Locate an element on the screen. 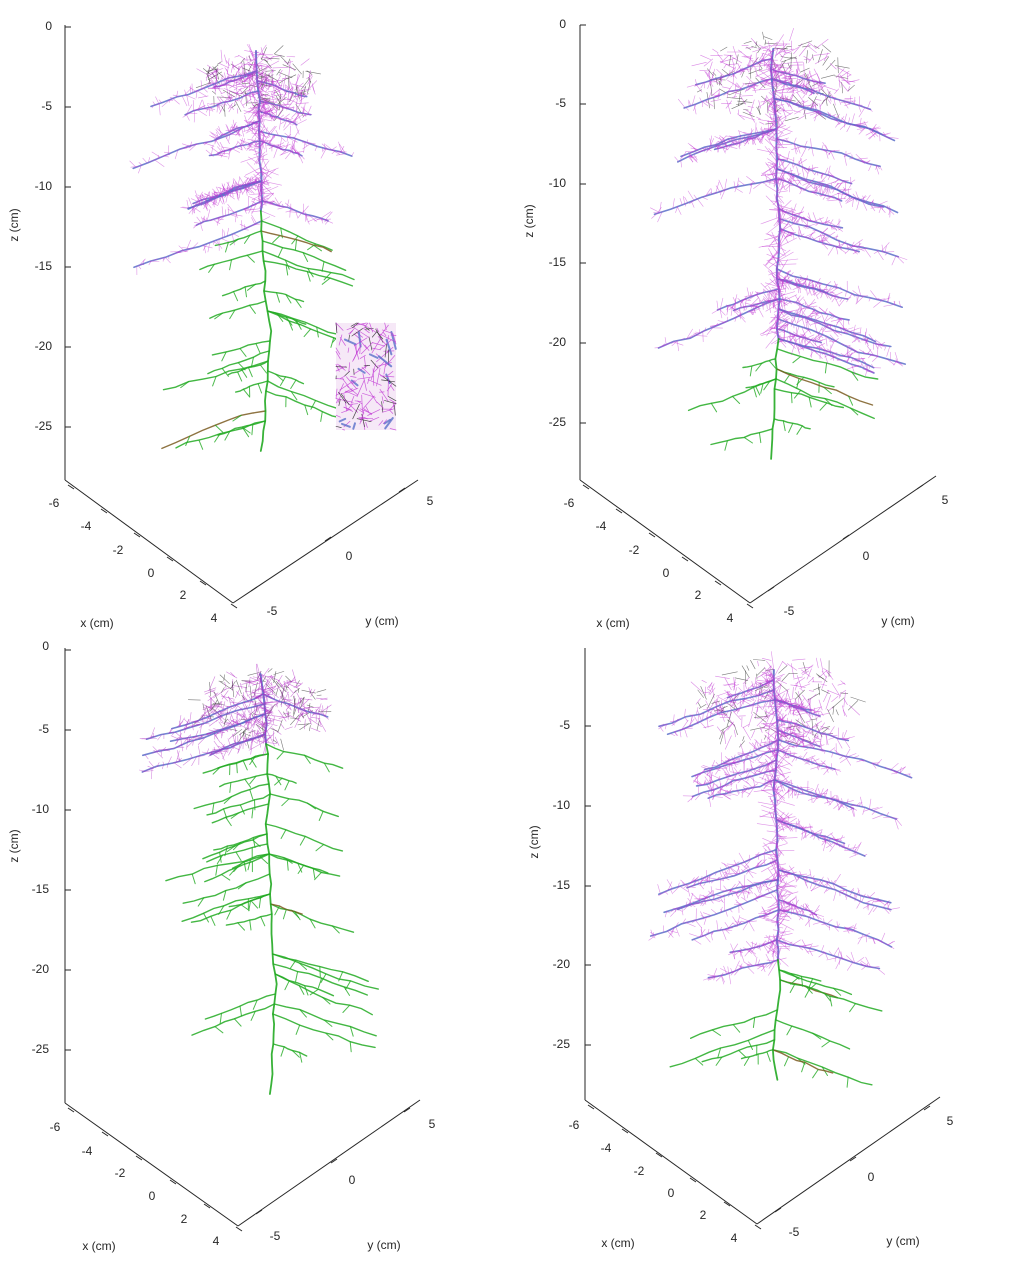 The width and height of the screenshot is (1024, 1265). inset-root-segment is located at coordinates (393, 335).